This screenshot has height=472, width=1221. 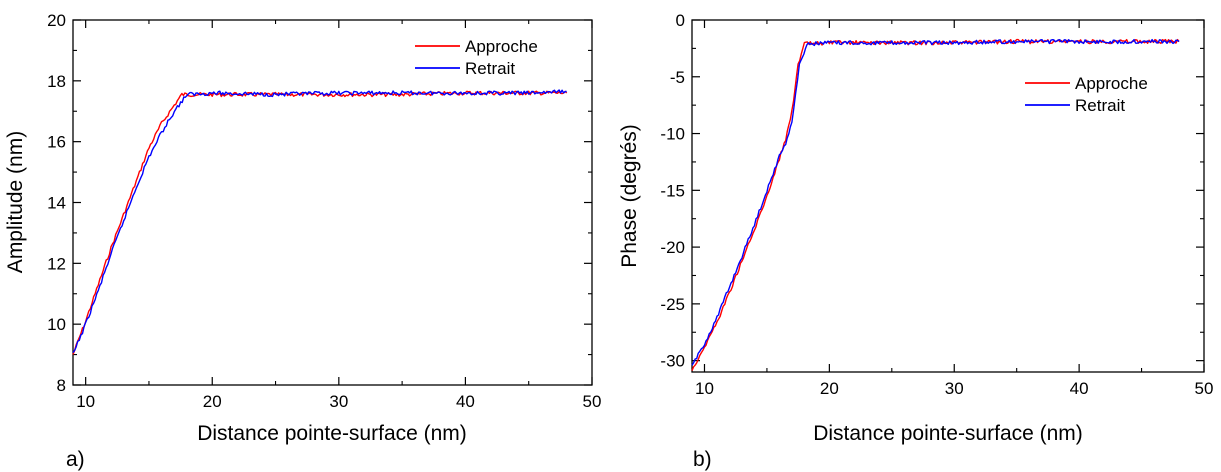 I want to click on y-tick-label: -10, so click(x=672, y=134).